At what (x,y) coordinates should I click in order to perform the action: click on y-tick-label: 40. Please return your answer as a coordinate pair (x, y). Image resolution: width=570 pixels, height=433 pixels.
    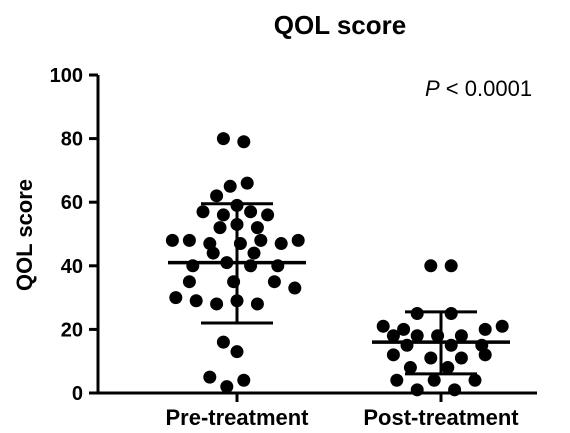
    Looking at the image, I should click on (72, 267).